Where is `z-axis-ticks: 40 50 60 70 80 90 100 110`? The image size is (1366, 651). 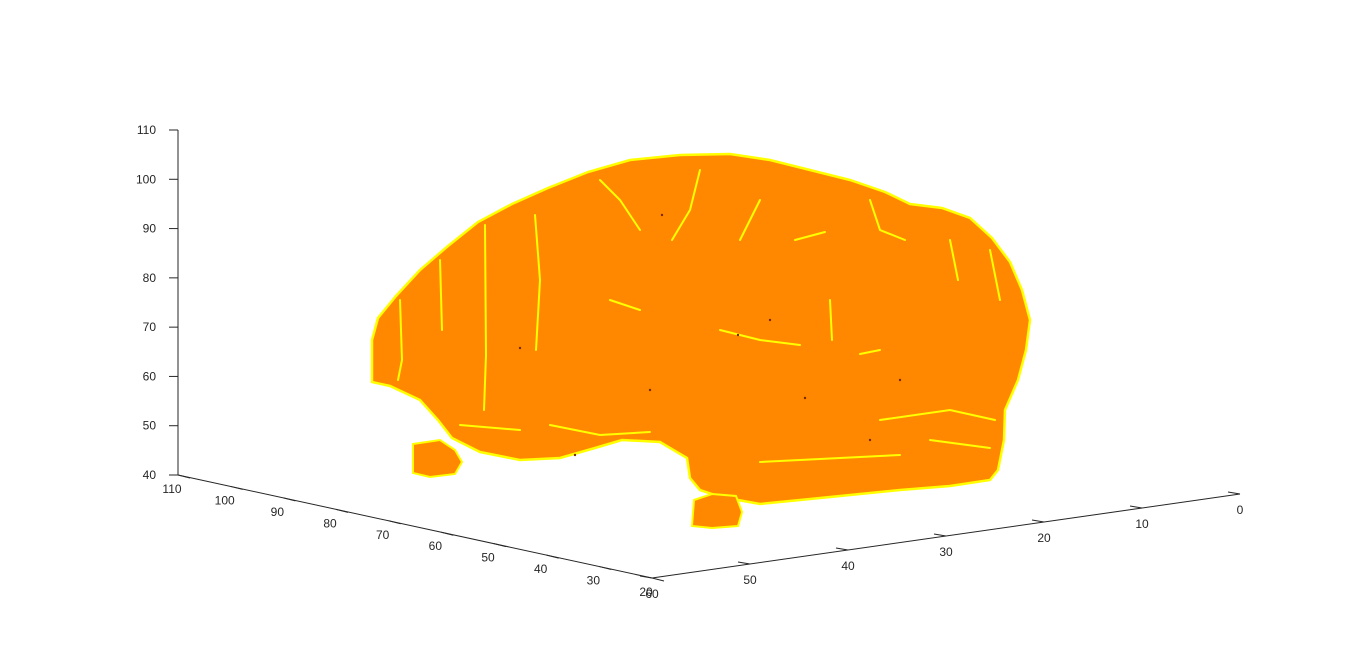 z-axis-ticks: 40 50 60 70 80 90 100 110 is located at coordinates (157, 302).